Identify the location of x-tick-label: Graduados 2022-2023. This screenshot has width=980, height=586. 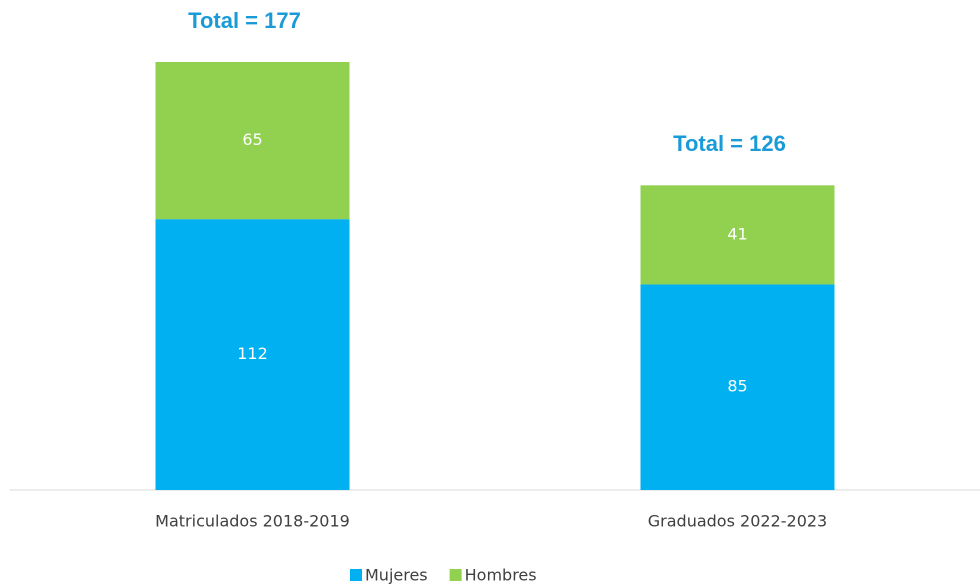
(737, 521).